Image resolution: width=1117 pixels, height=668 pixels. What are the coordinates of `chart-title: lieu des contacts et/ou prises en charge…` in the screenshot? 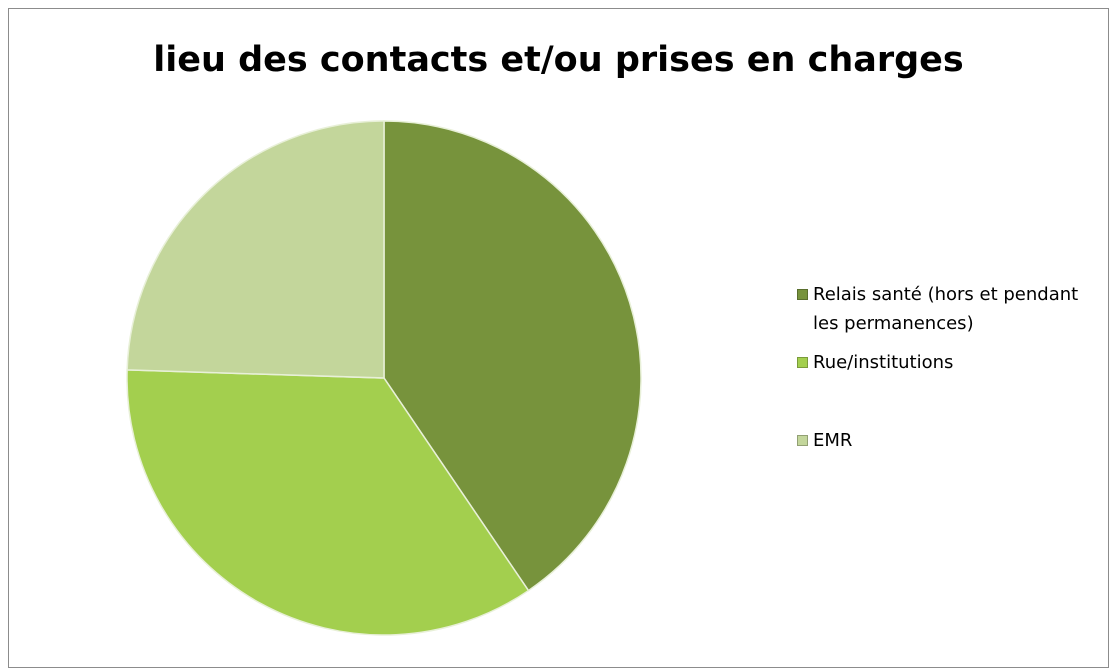 It's located at (558, 60).